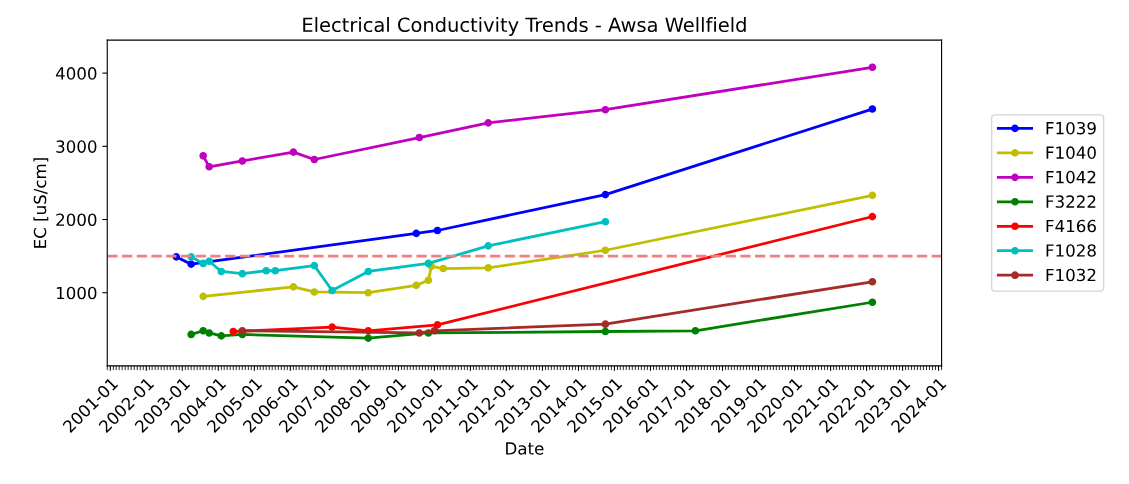  Describe the element at coordinates (1071, 128) in the screenshot. I see `legend-label: F1039` at that location.